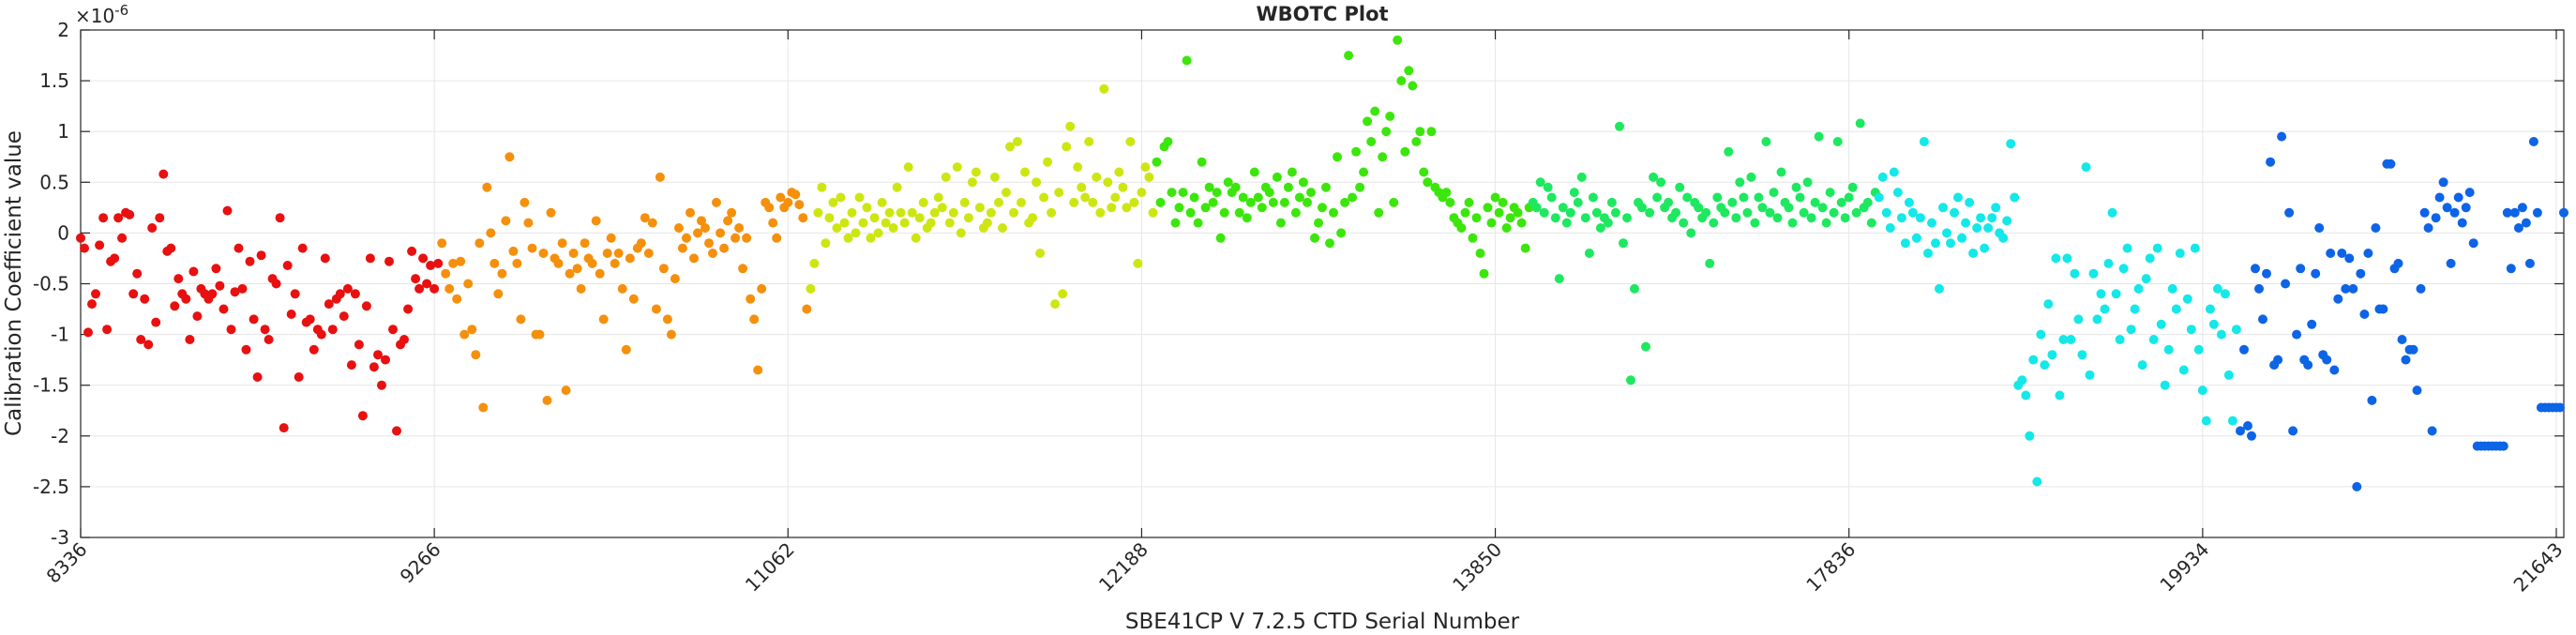 The image size is (2576, 635). Describe the element at coordinates (94, 16) in the screenshot. I see `y-axis-exponent-base: ×10` at that location.